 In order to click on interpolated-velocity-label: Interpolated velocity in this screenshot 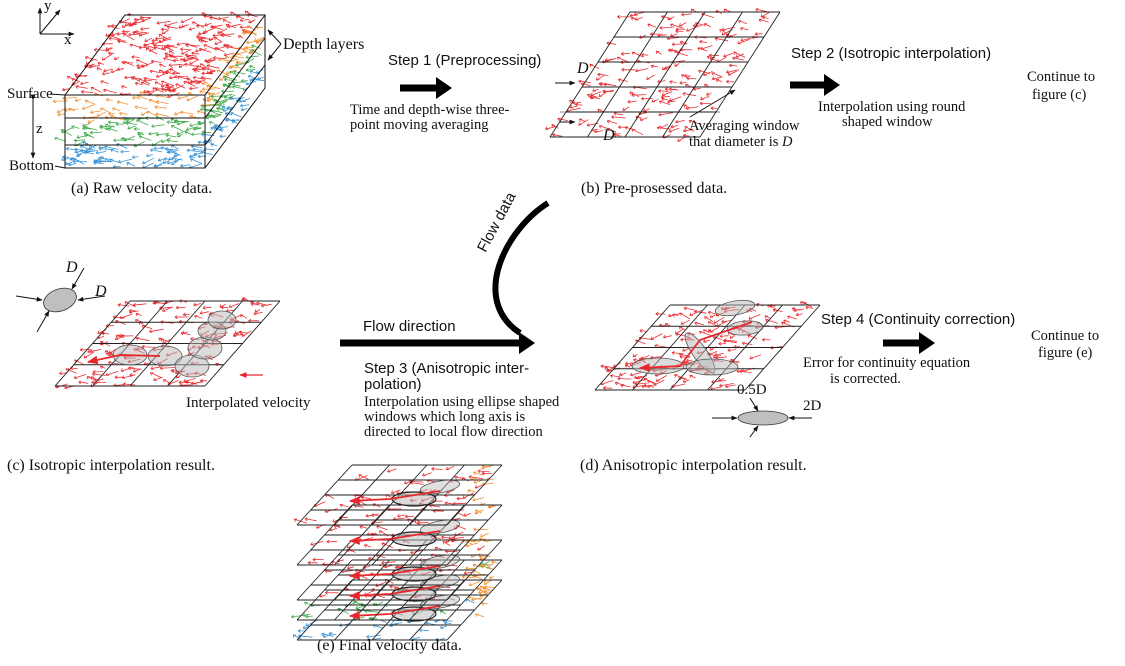, I will do `click(248, 403)`.